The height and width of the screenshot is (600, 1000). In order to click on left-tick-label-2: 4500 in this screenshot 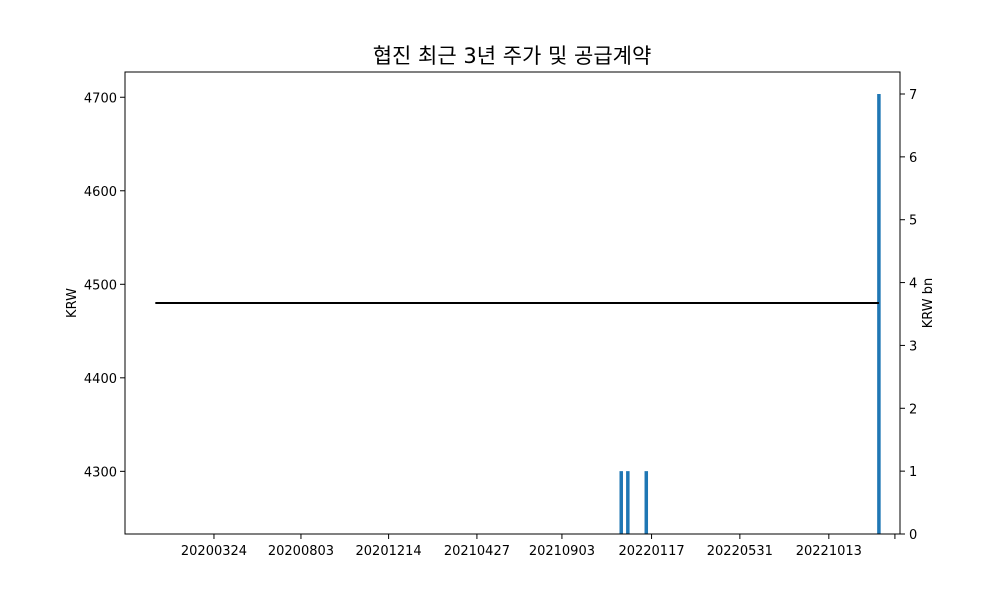, I will do `click(100, 285)`.